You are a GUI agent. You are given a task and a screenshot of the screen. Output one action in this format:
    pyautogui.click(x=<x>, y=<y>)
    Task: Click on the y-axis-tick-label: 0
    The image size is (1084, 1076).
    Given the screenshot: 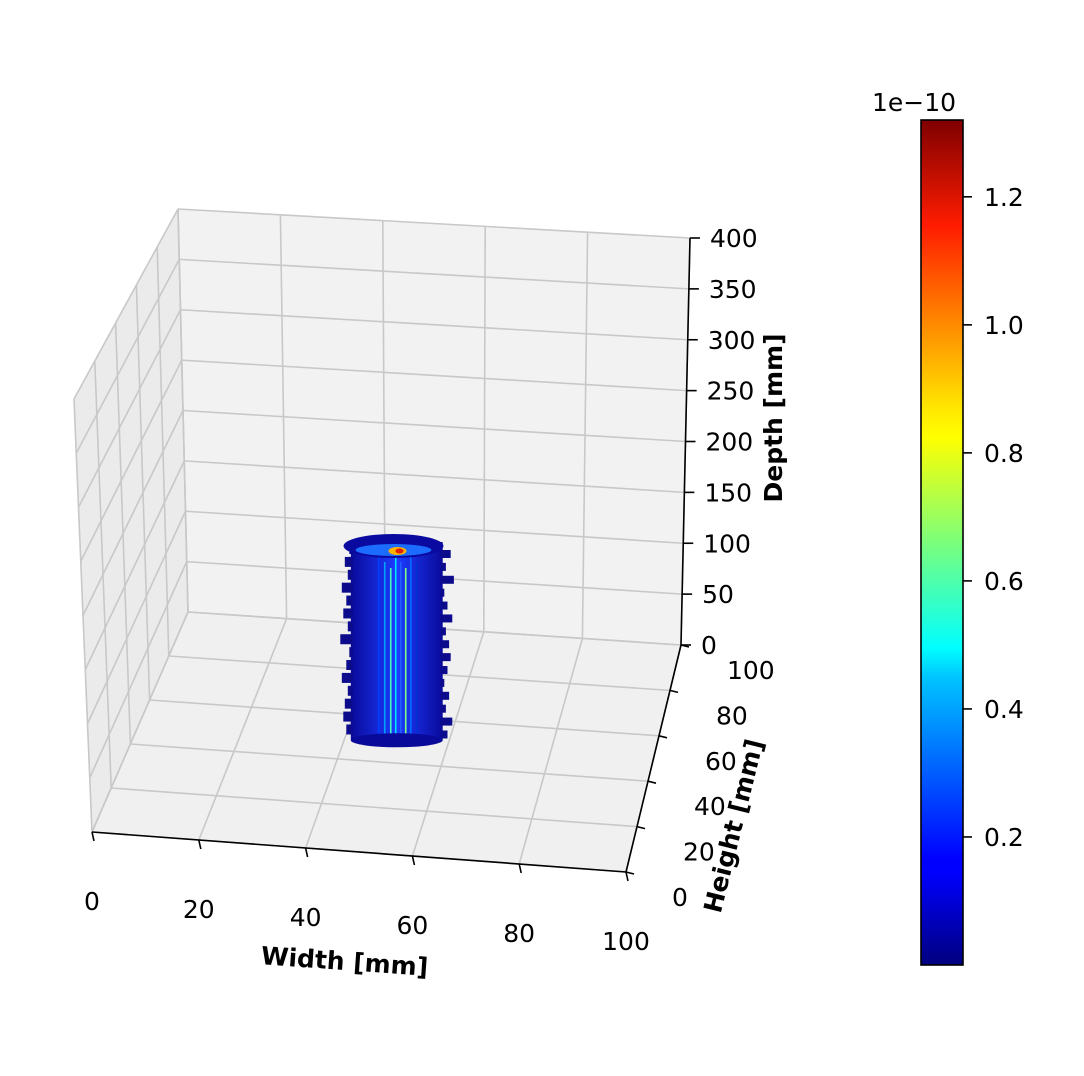 What is the action you would take?
    pyautogui.click(x=680, y=897)
    